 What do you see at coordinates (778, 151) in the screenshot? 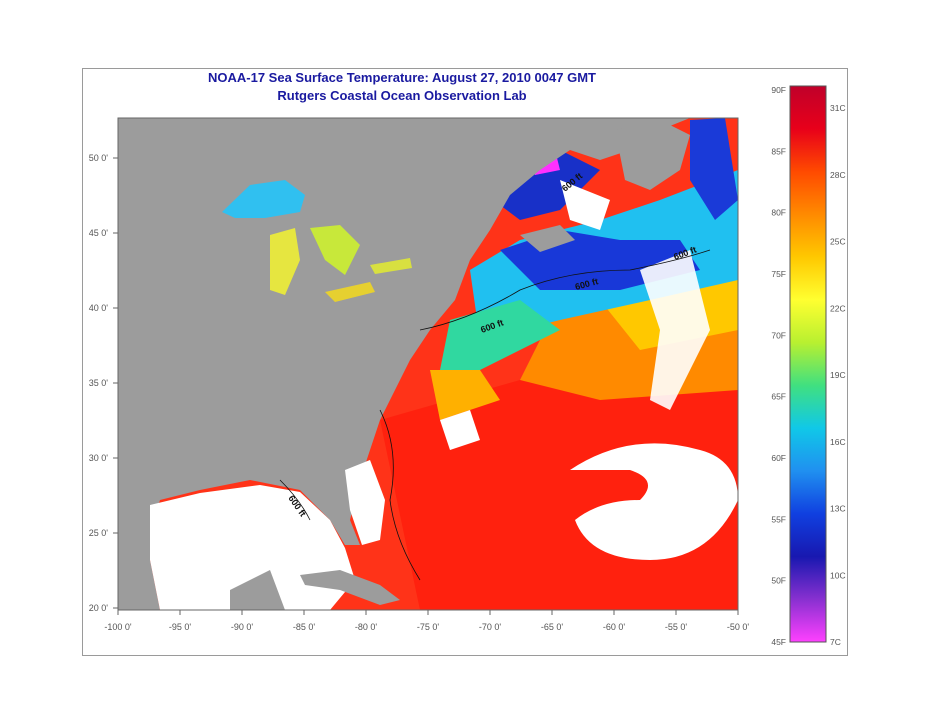
I see `colorbar-f-label: 85F` at bounding box center [778, 151].